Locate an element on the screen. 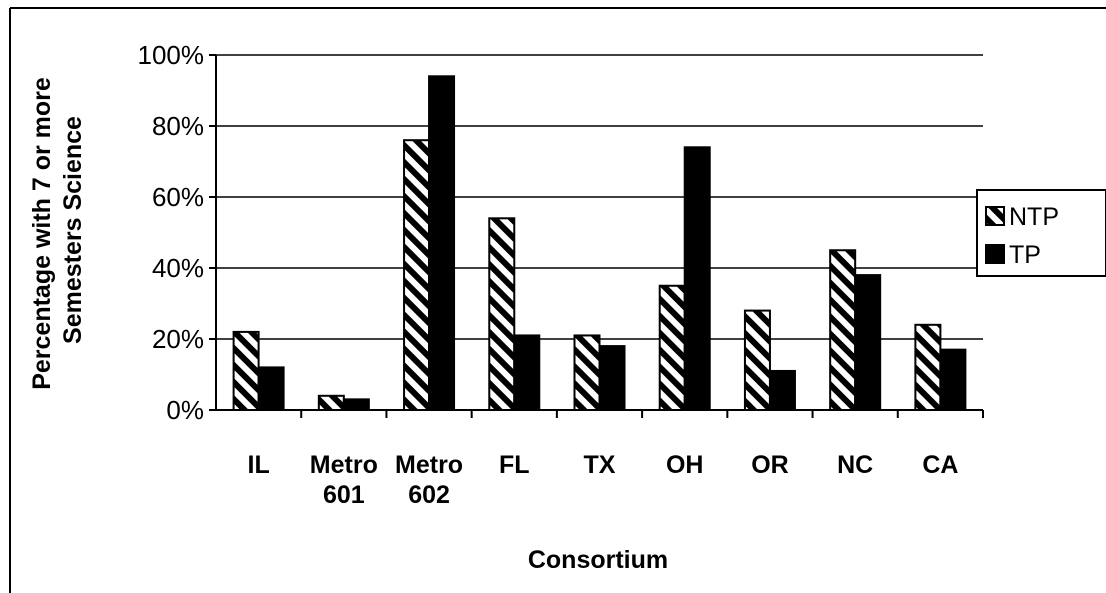 The height and width of the screenshot is (593, 1106). y-tick-labels: 0% 20% 40% 60% 80% 100% is located at coordinates (171, 232).